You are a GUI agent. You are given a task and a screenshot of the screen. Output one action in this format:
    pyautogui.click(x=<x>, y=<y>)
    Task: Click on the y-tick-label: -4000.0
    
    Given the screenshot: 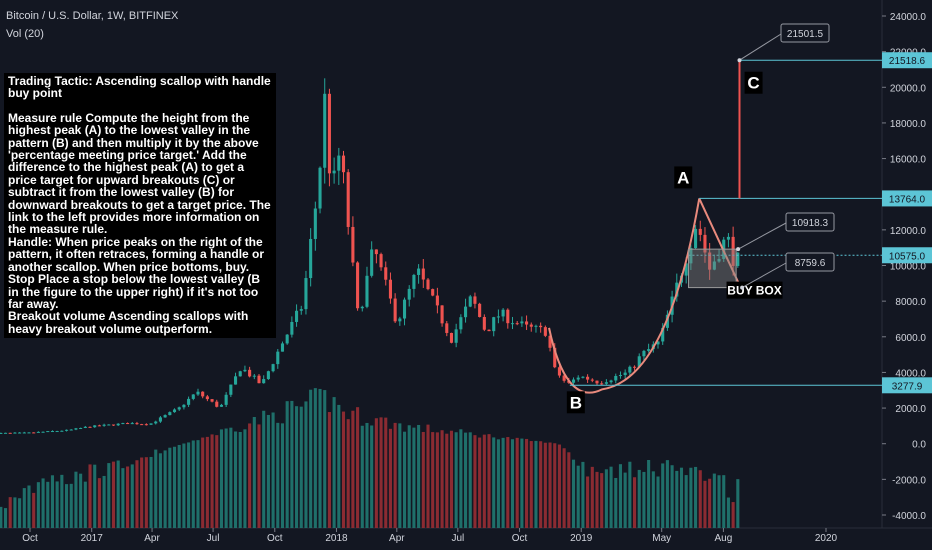 What is the action you would take?
    pyautogui.click(x=909, y=516)
    